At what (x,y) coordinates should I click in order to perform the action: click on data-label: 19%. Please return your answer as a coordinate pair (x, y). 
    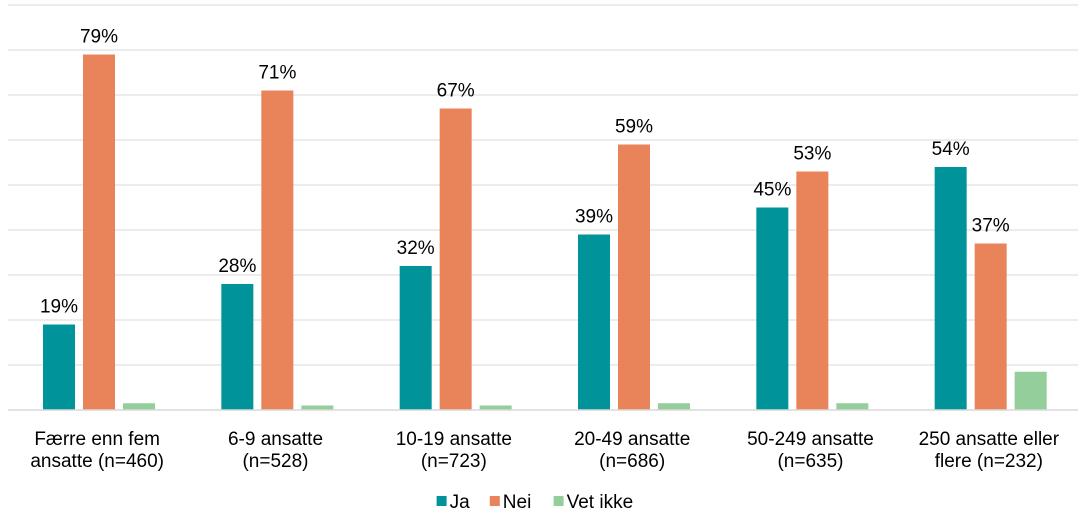
    Looking at the image, I should click on (59, 307).